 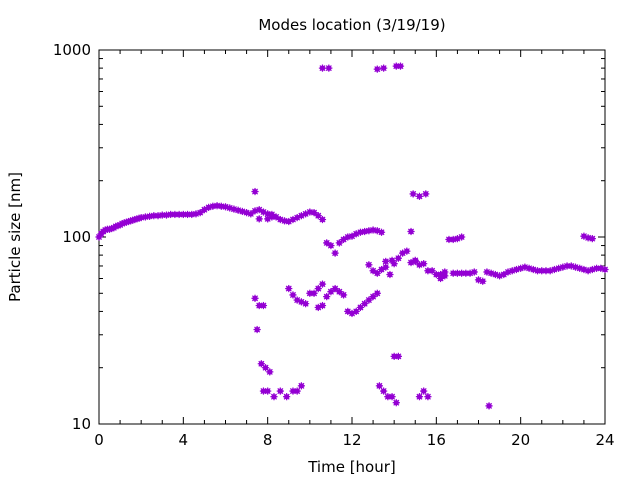 I want to click on x-tick-label: 4, so click(x=184, y=440).